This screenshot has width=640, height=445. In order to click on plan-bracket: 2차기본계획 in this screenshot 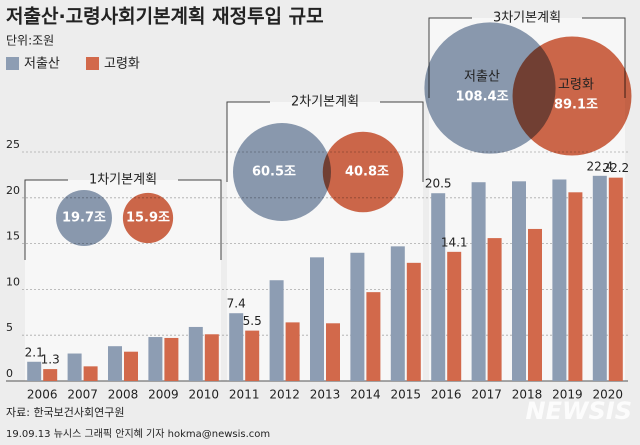, I will do `click(325, 138)`.